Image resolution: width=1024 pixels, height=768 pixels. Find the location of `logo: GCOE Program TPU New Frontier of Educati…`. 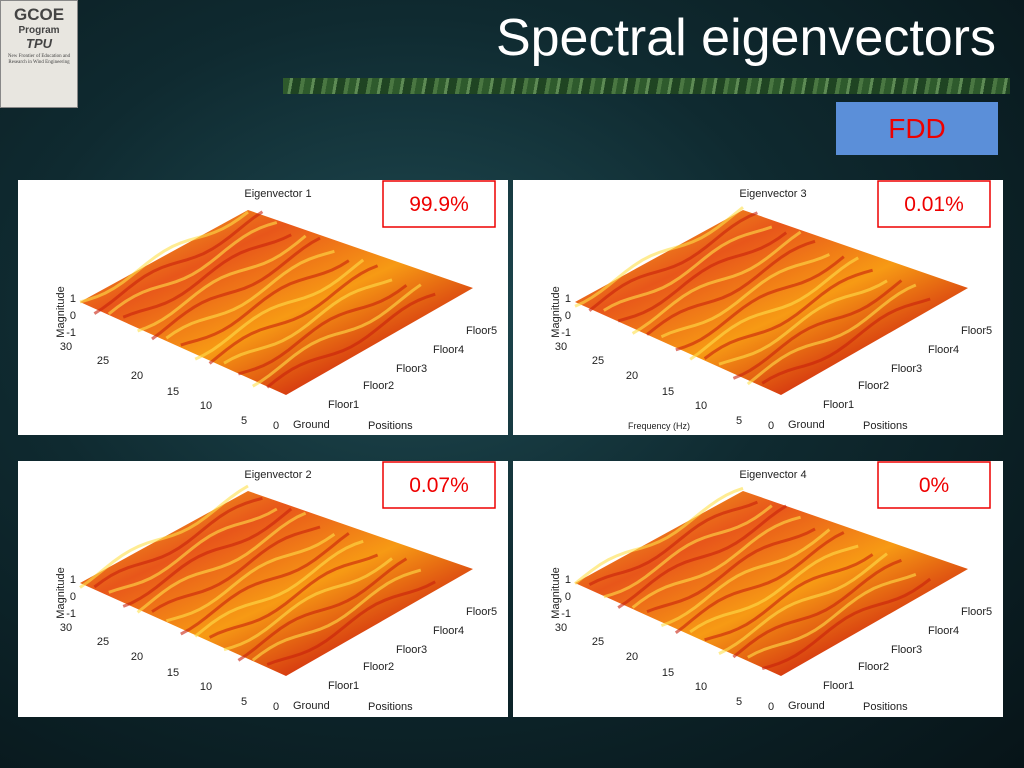

logo: GCOE Program TPU New Frontier of Educati… is located at coordinates (39, 54).